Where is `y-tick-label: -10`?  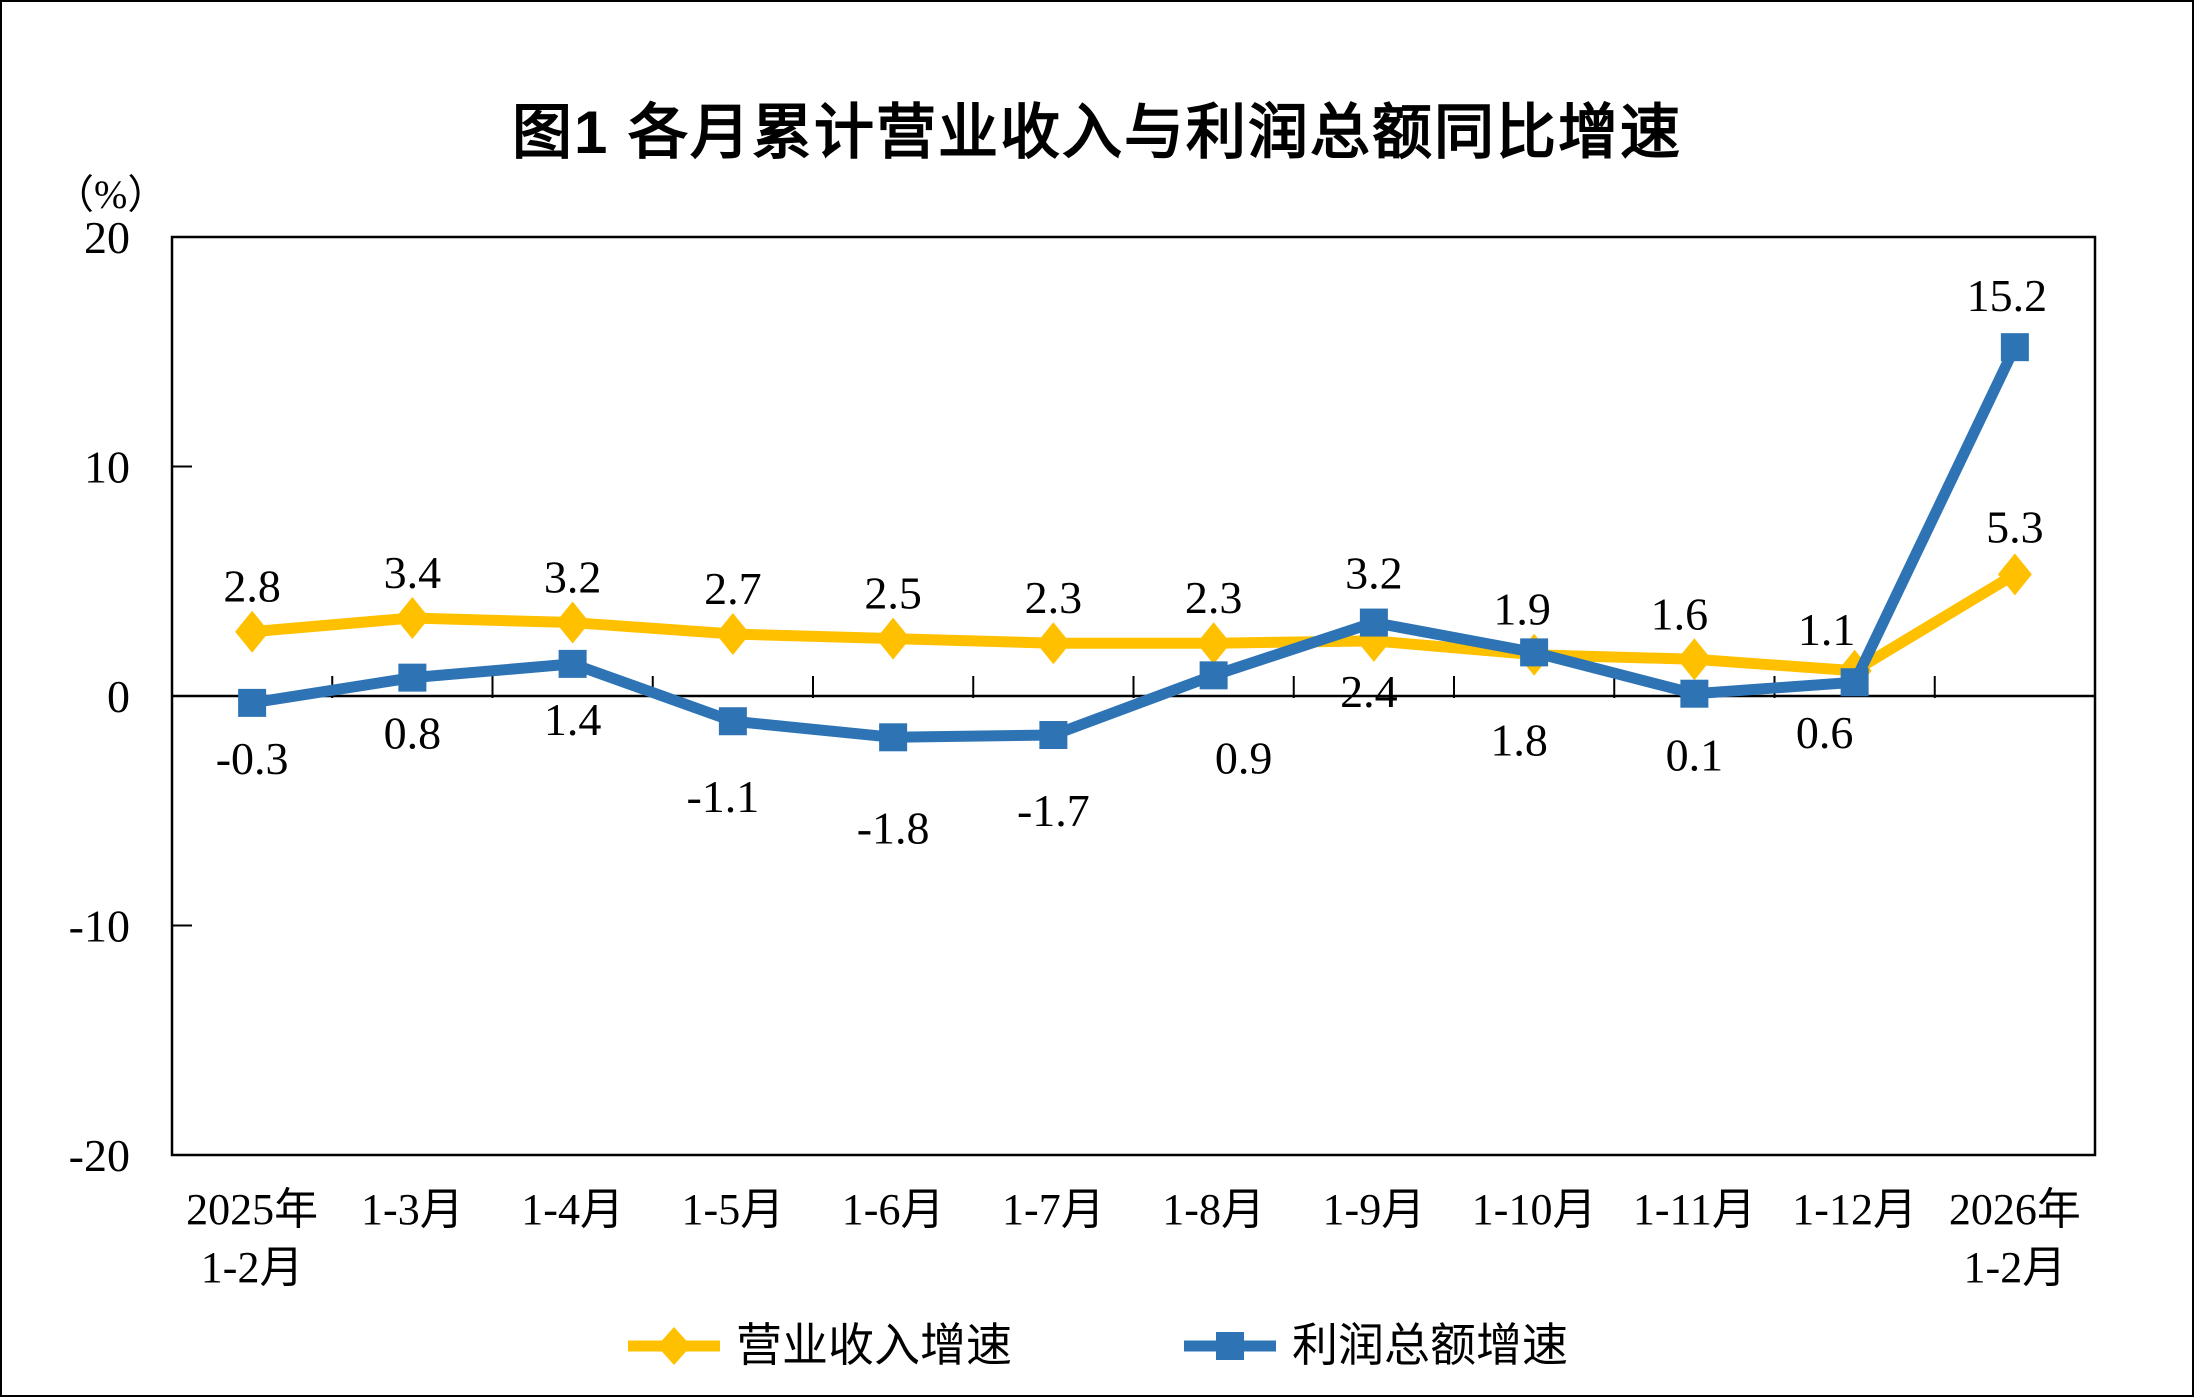 y-tick-label: -10 is located at coordinates (99, 926).